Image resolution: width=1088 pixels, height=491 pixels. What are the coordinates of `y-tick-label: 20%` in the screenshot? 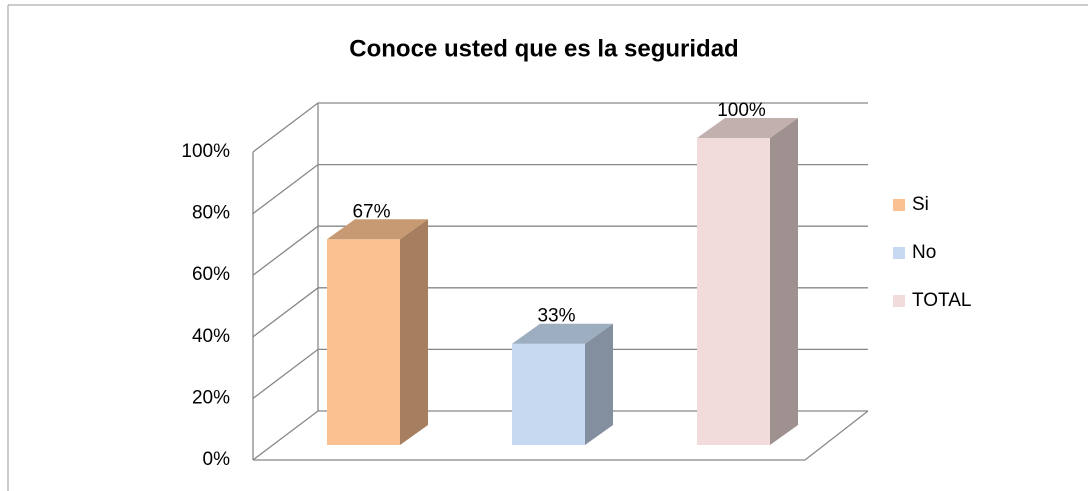 It's located at (211, 397).